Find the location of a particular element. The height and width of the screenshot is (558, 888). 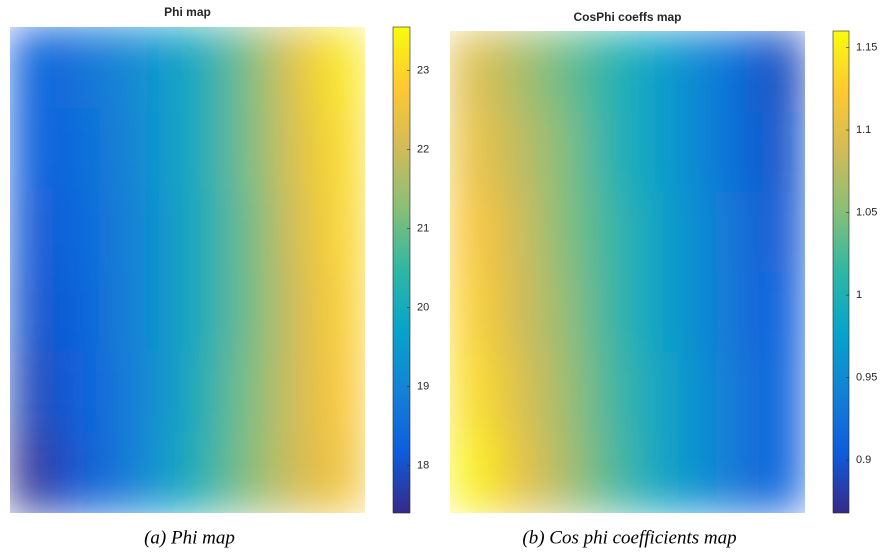

colorbar-tick-label: 21 is located at coordinates (423, 228).